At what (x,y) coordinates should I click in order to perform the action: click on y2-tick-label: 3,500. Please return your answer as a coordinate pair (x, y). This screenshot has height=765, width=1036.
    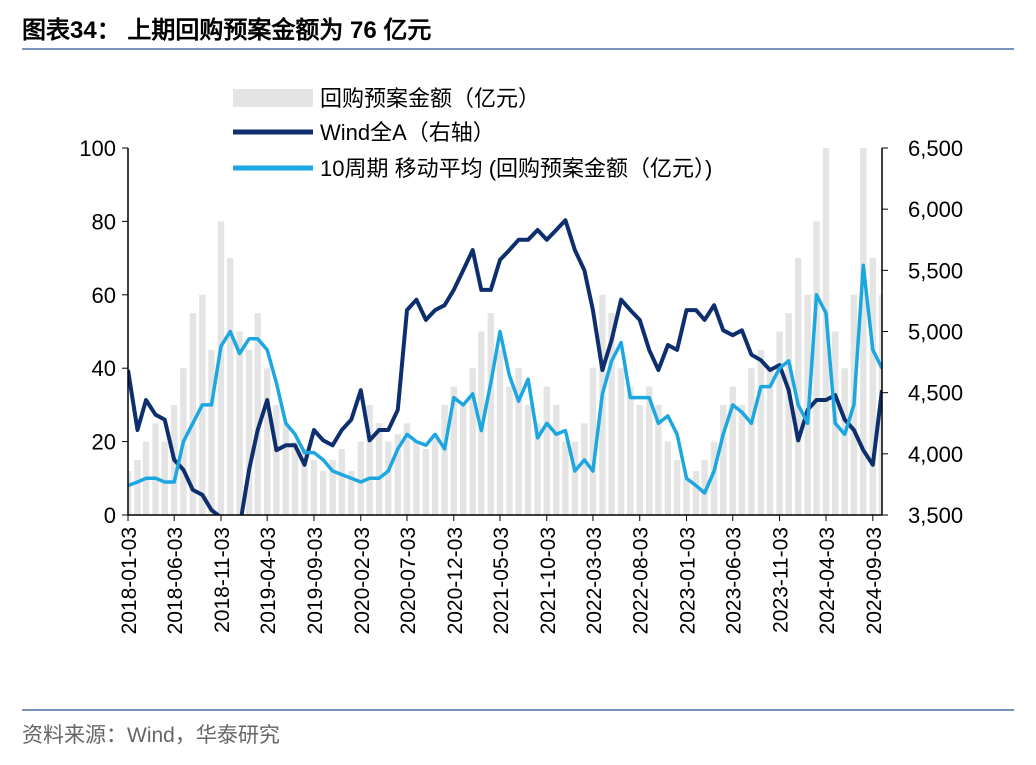
    Looking at the image, I should click on (935, 515).